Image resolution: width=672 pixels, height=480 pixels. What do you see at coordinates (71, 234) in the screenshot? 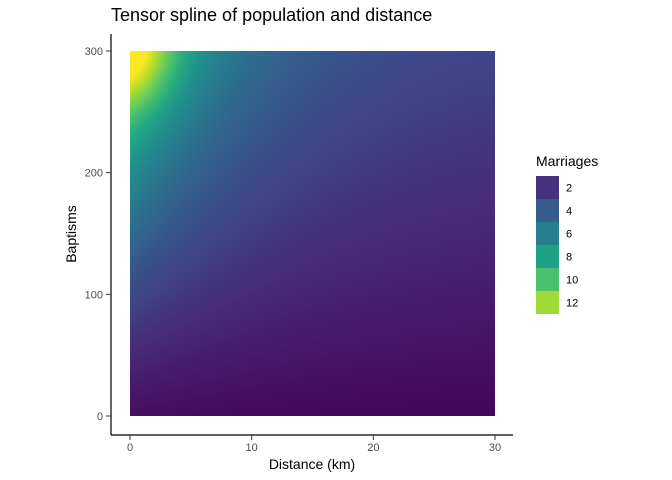
I see `y-axis-title: Baptisms` at bounding box center [71, 234].